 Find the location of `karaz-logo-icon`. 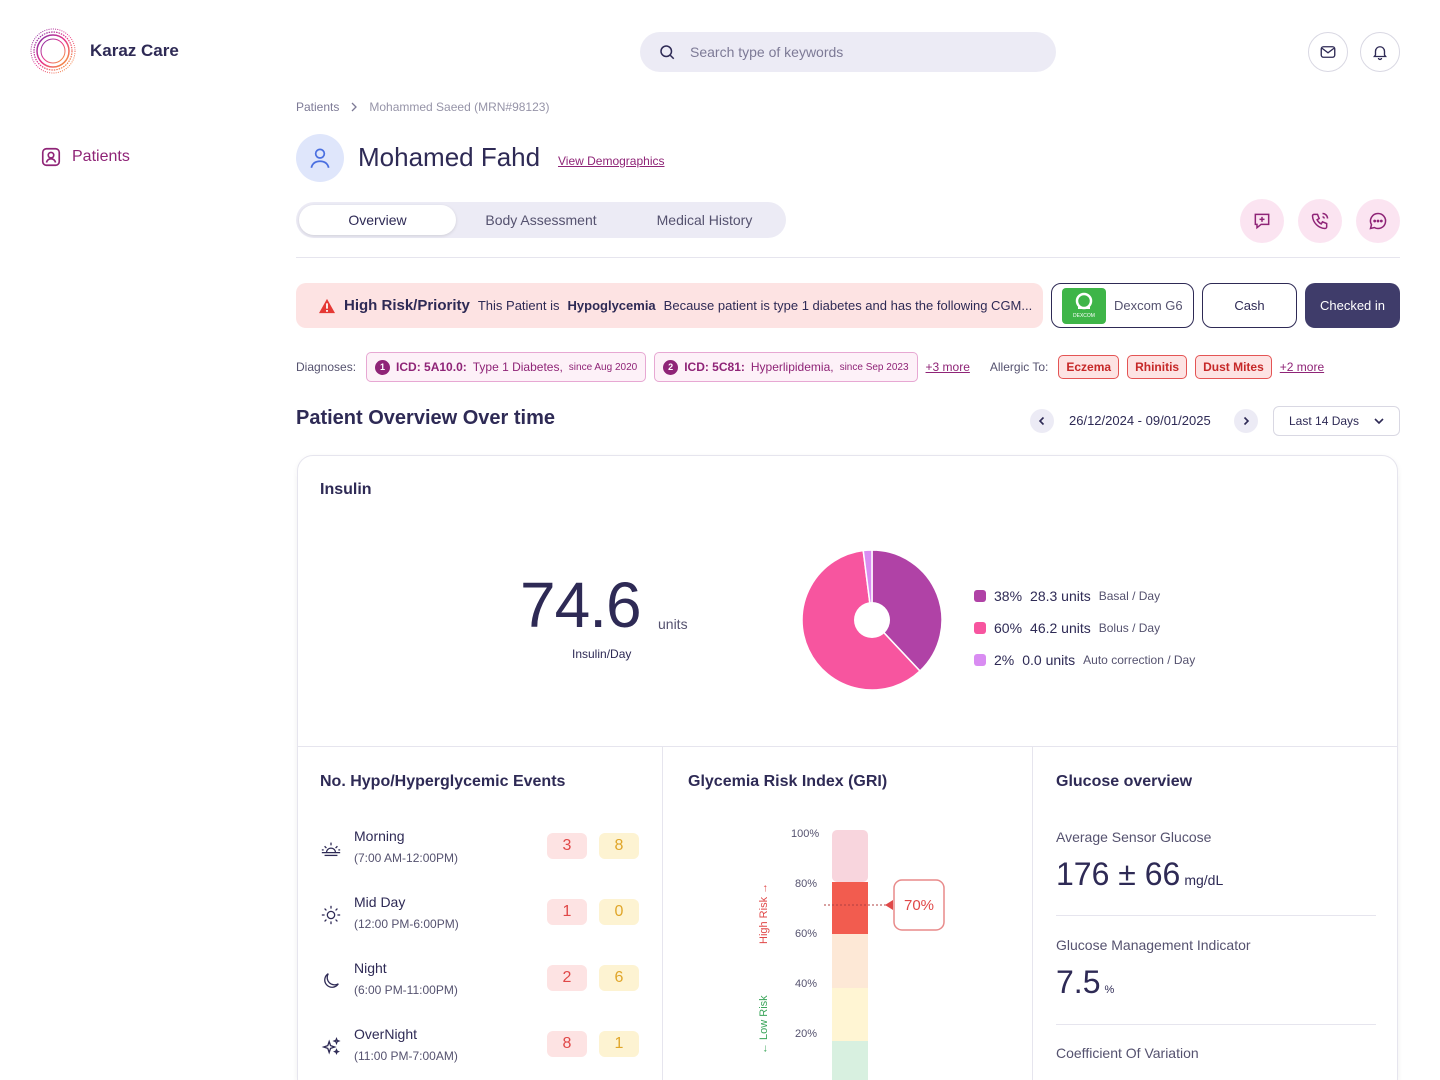

karaz-logo-icon is located at coordinates (53, 51).